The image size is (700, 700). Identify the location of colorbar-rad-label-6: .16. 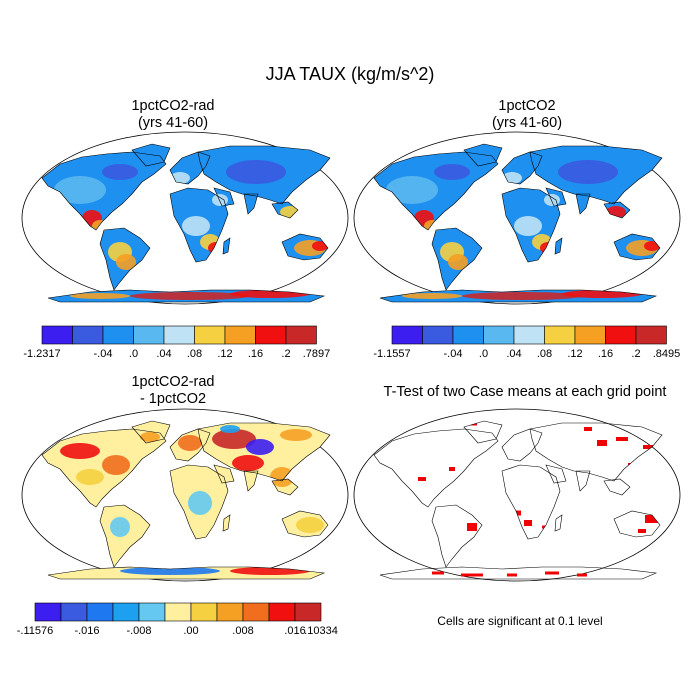
(255, 354).